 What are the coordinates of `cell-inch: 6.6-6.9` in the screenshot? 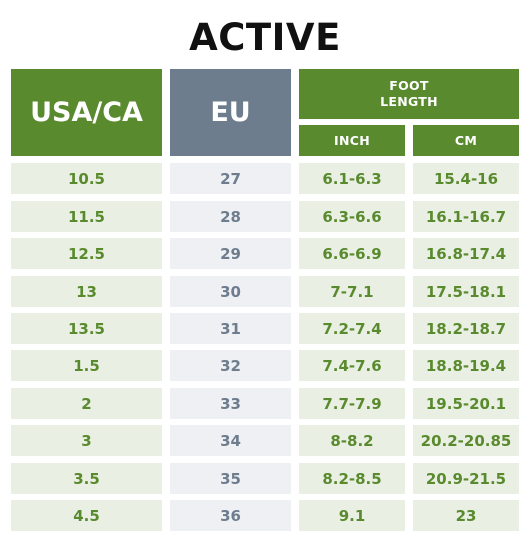 It's located at (352, 253).